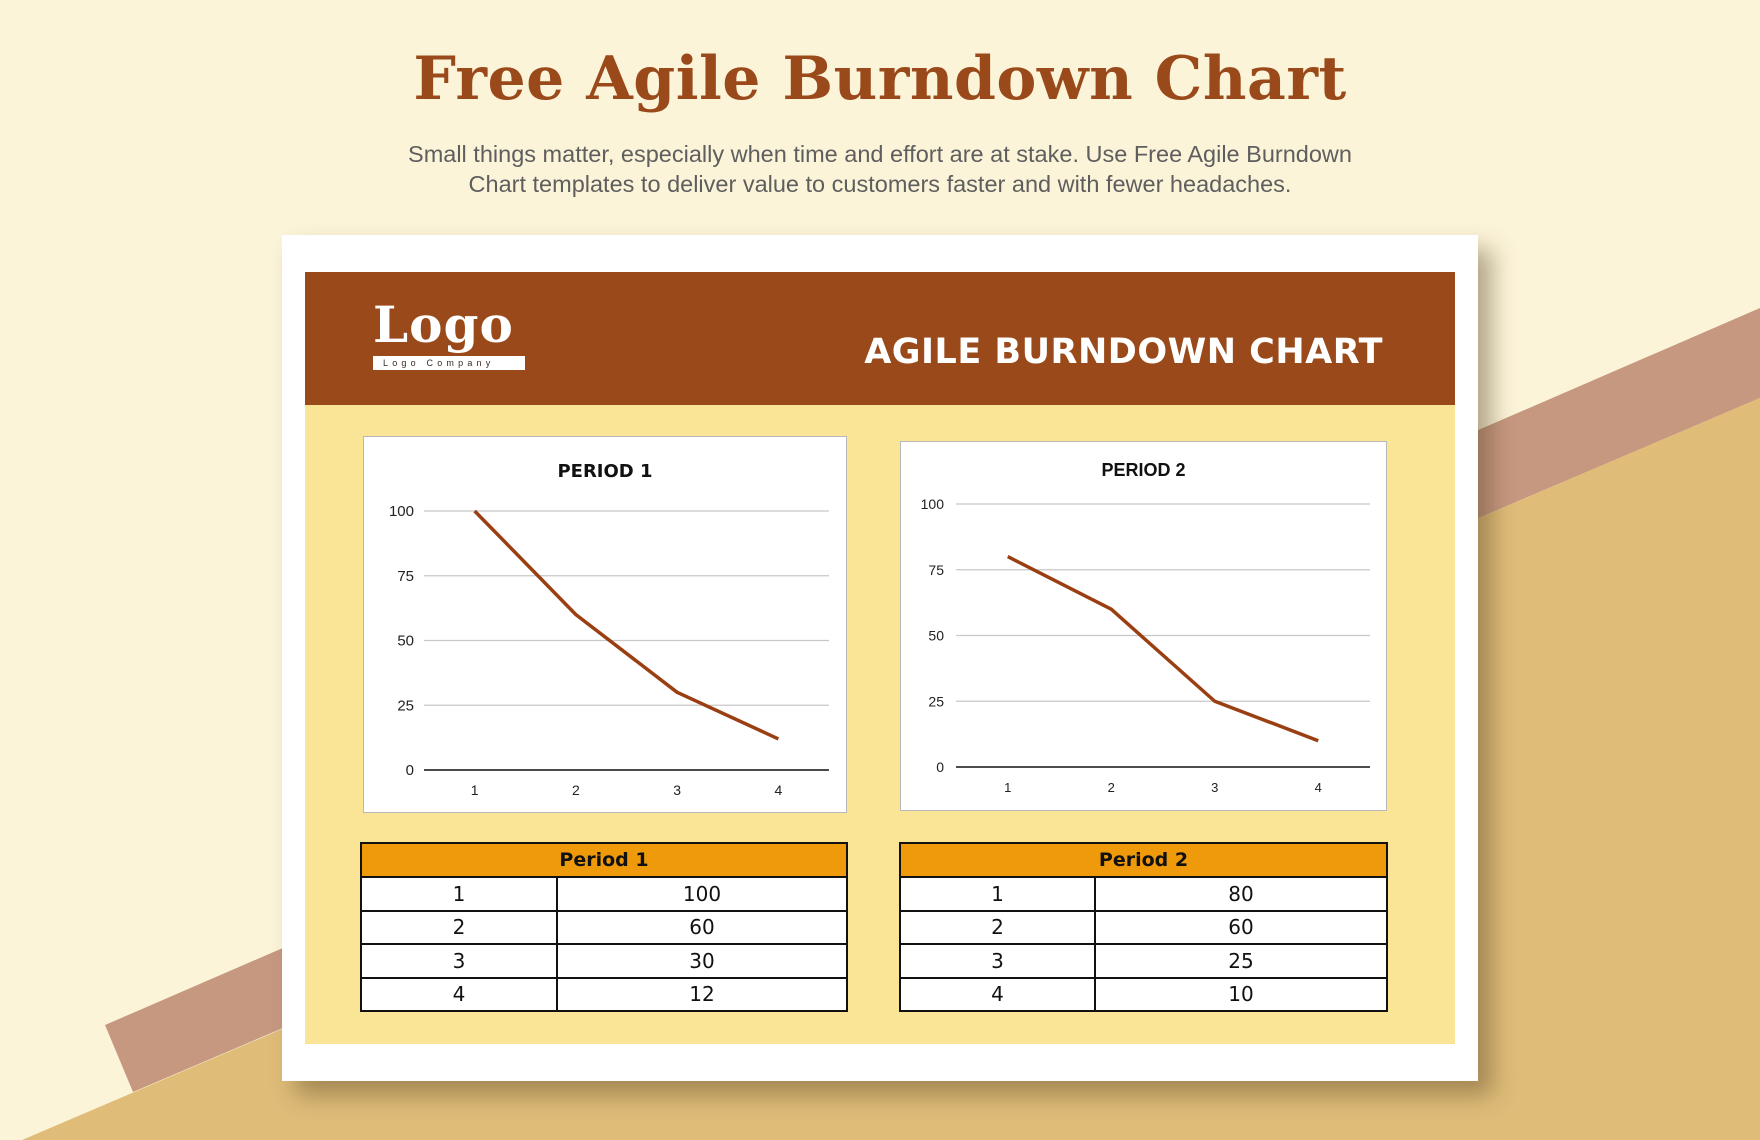 The height and width of the screenshot is (1140, 1760). Describe the element at coordinates (605, 471) in the screenshot. I see `chart-title: PERIOD 1` at that location.